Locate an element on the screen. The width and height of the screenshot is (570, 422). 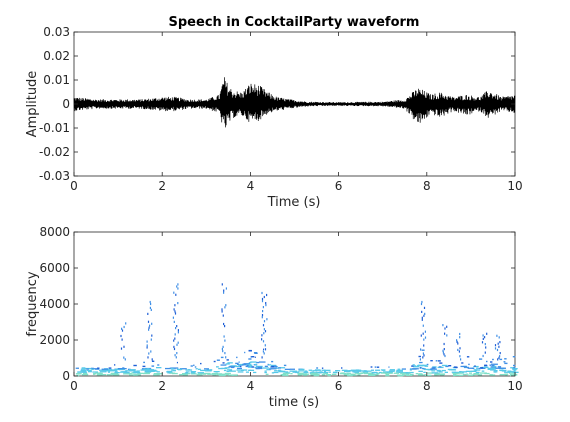
spectrogram-y-tick-label: 0 is located at coordinates (66, 376).